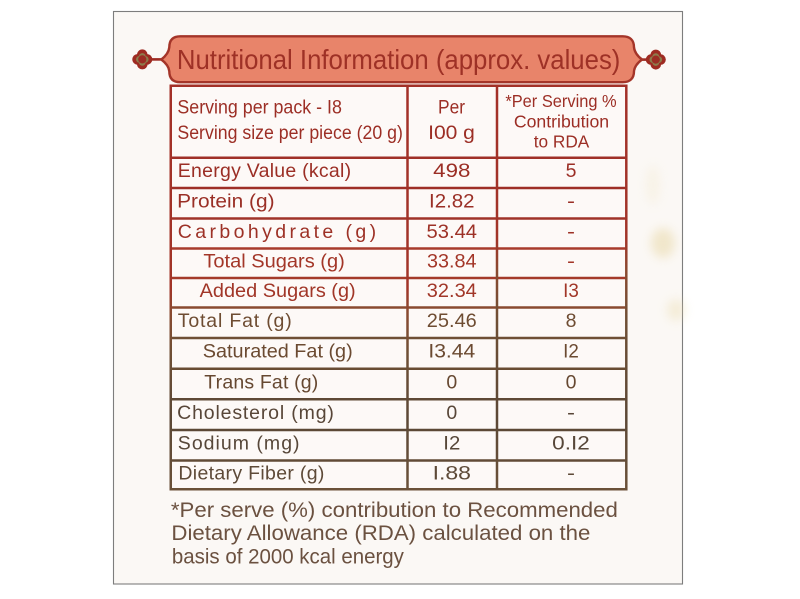  What do you see at coordinates (571, 321) in the screenshot?
I see `svg-text: 8` at bounding box center [571, 321].